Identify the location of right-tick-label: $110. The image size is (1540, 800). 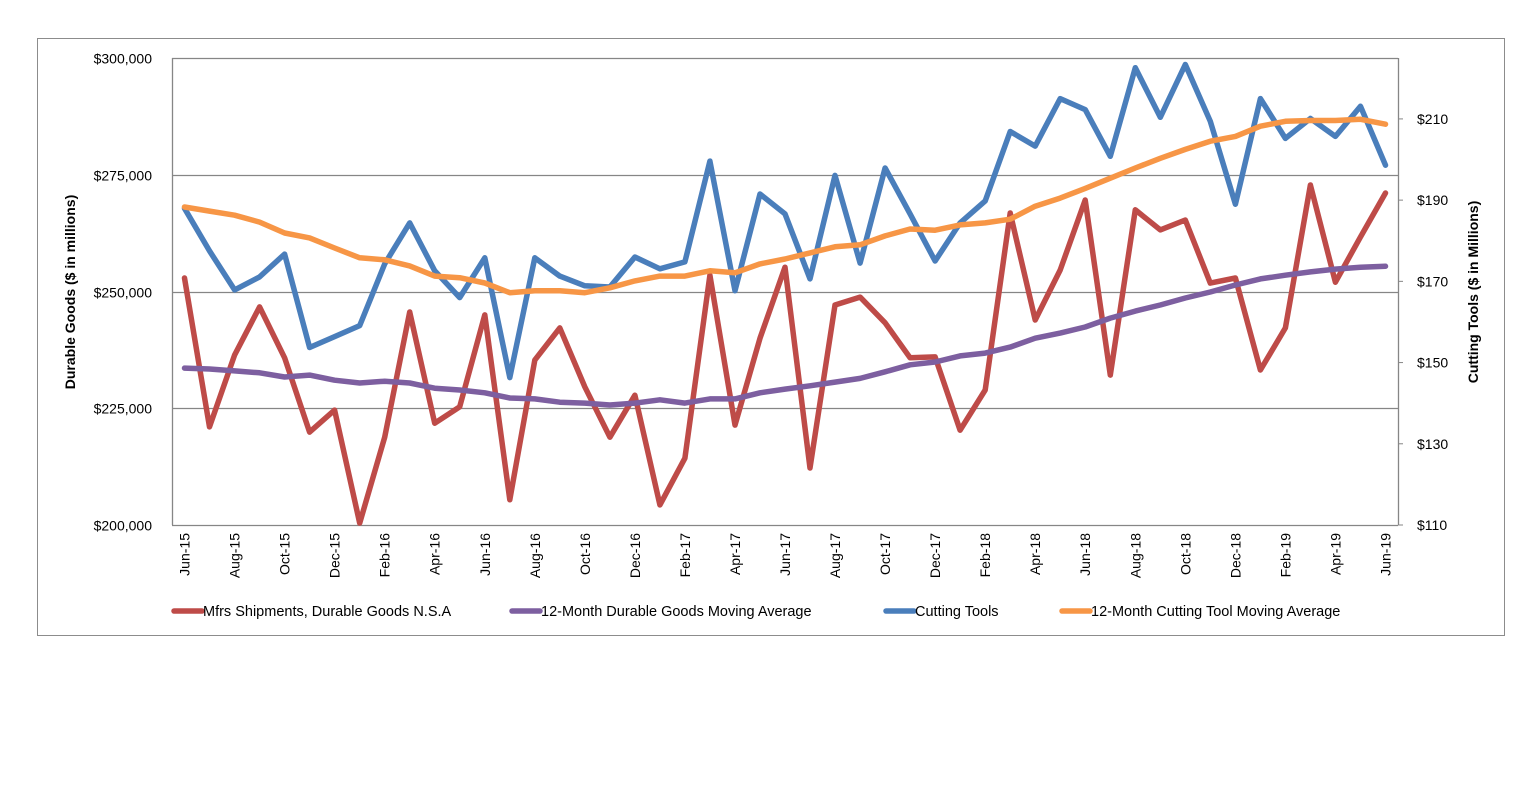
(1432, 525).